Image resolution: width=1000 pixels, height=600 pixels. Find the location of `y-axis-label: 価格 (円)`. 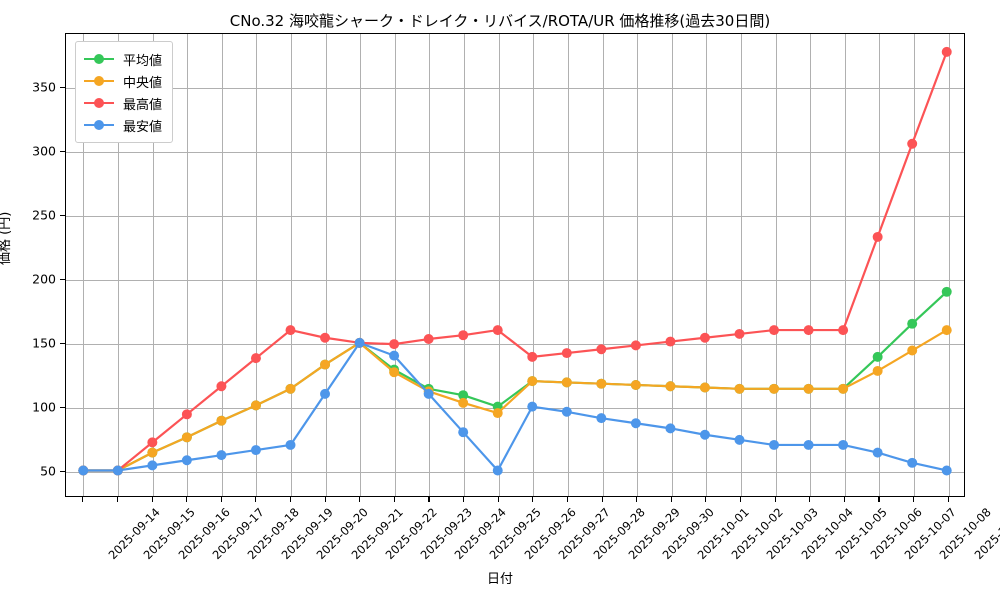

y-axis-label: 価格 (円) is located at coordinates (6, 238).